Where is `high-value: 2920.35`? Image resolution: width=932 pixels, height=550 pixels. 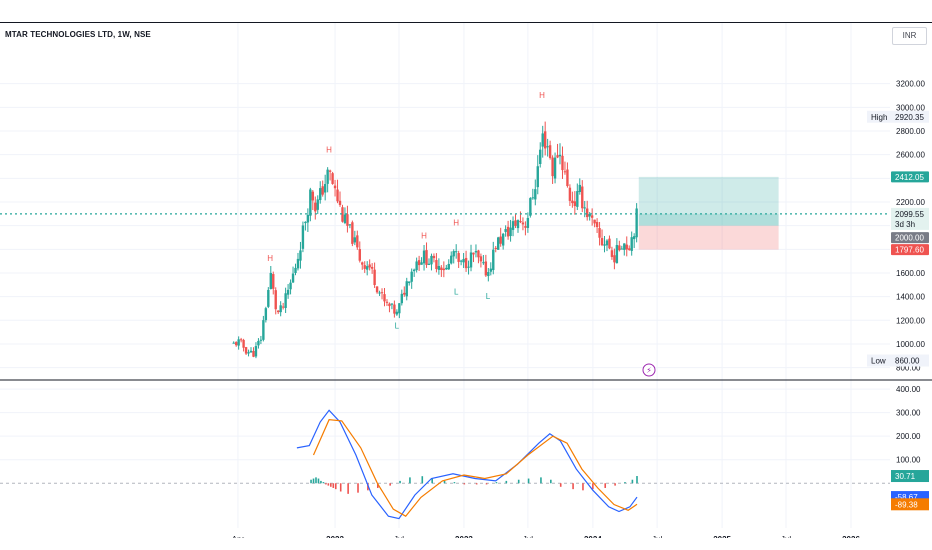 high-value: 2920.35 is located at coordinates (909, 117).